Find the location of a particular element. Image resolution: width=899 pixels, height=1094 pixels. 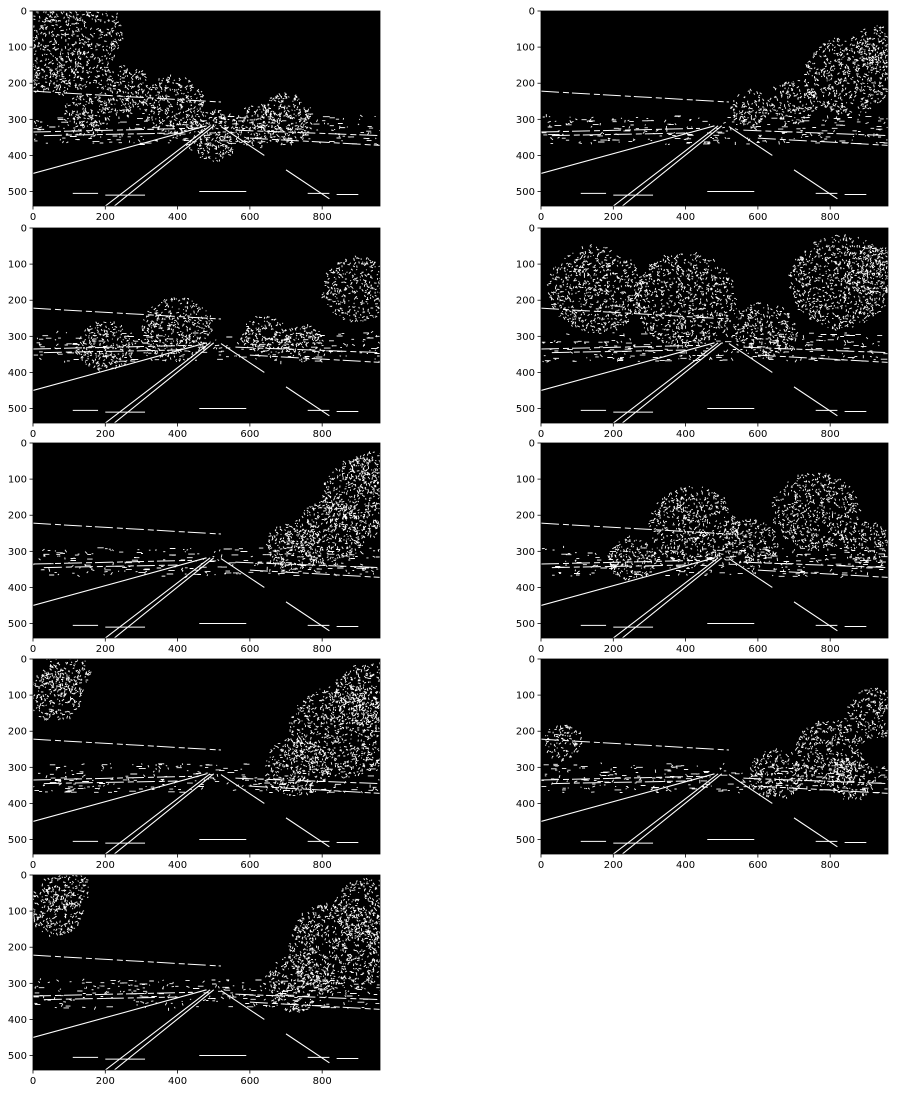

edge-panel-6: 0 200 400 600 800 0 100 200 300 400 500 is located at coordinates (702, 547).